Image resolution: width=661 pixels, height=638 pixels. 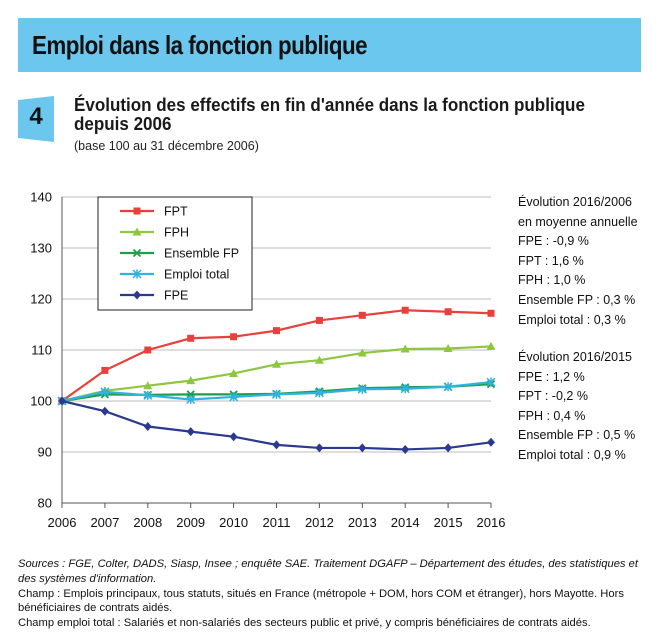 I want to click on x-tick-label: 2008, so click(x=147, y=522).